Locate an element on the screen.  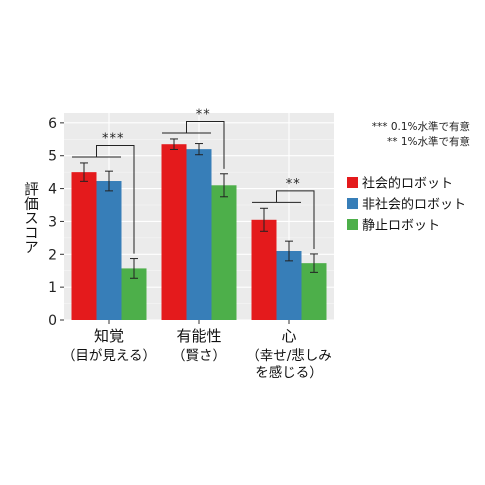
y-tick-label-6: 6 is located at coordinates (52, 124).